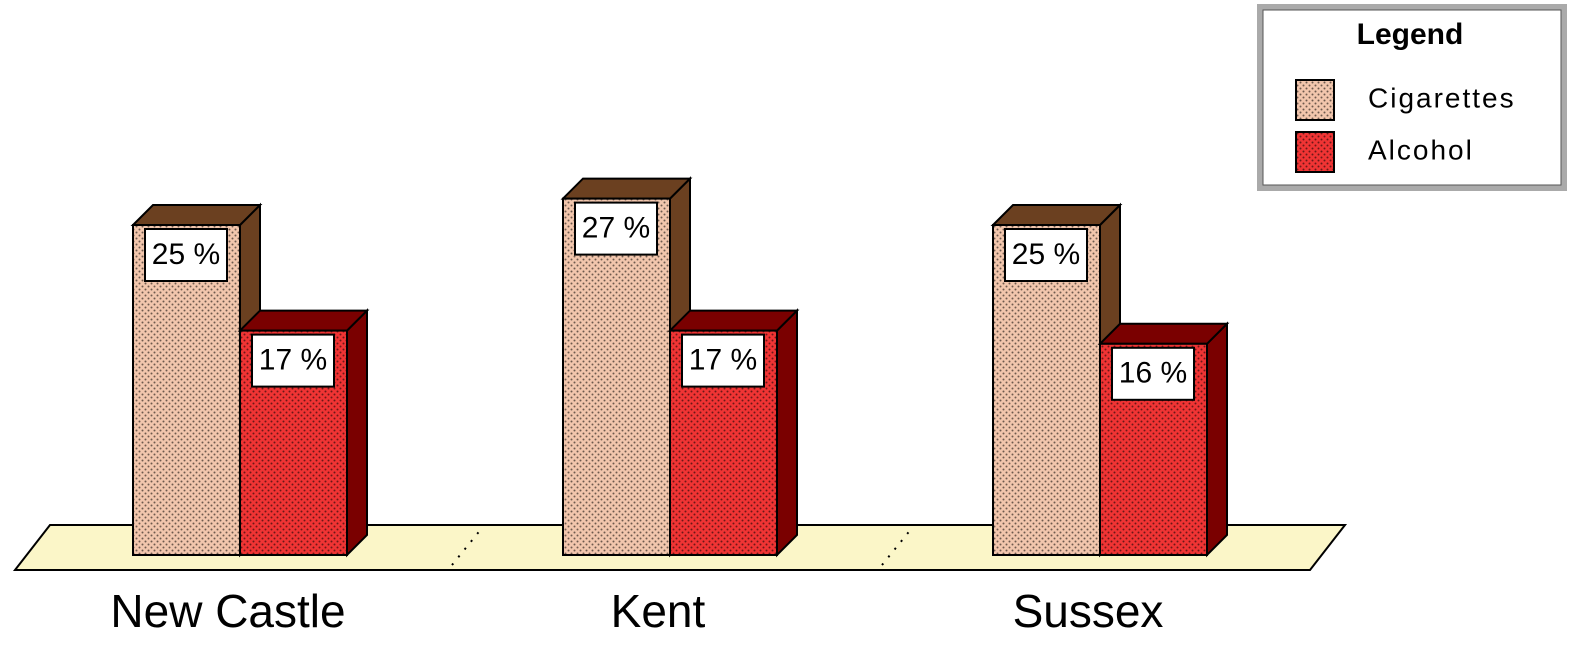 This screenshot has height=655, width=1596. I want to click on x-tick-label: New Castle, so click(227, 611).